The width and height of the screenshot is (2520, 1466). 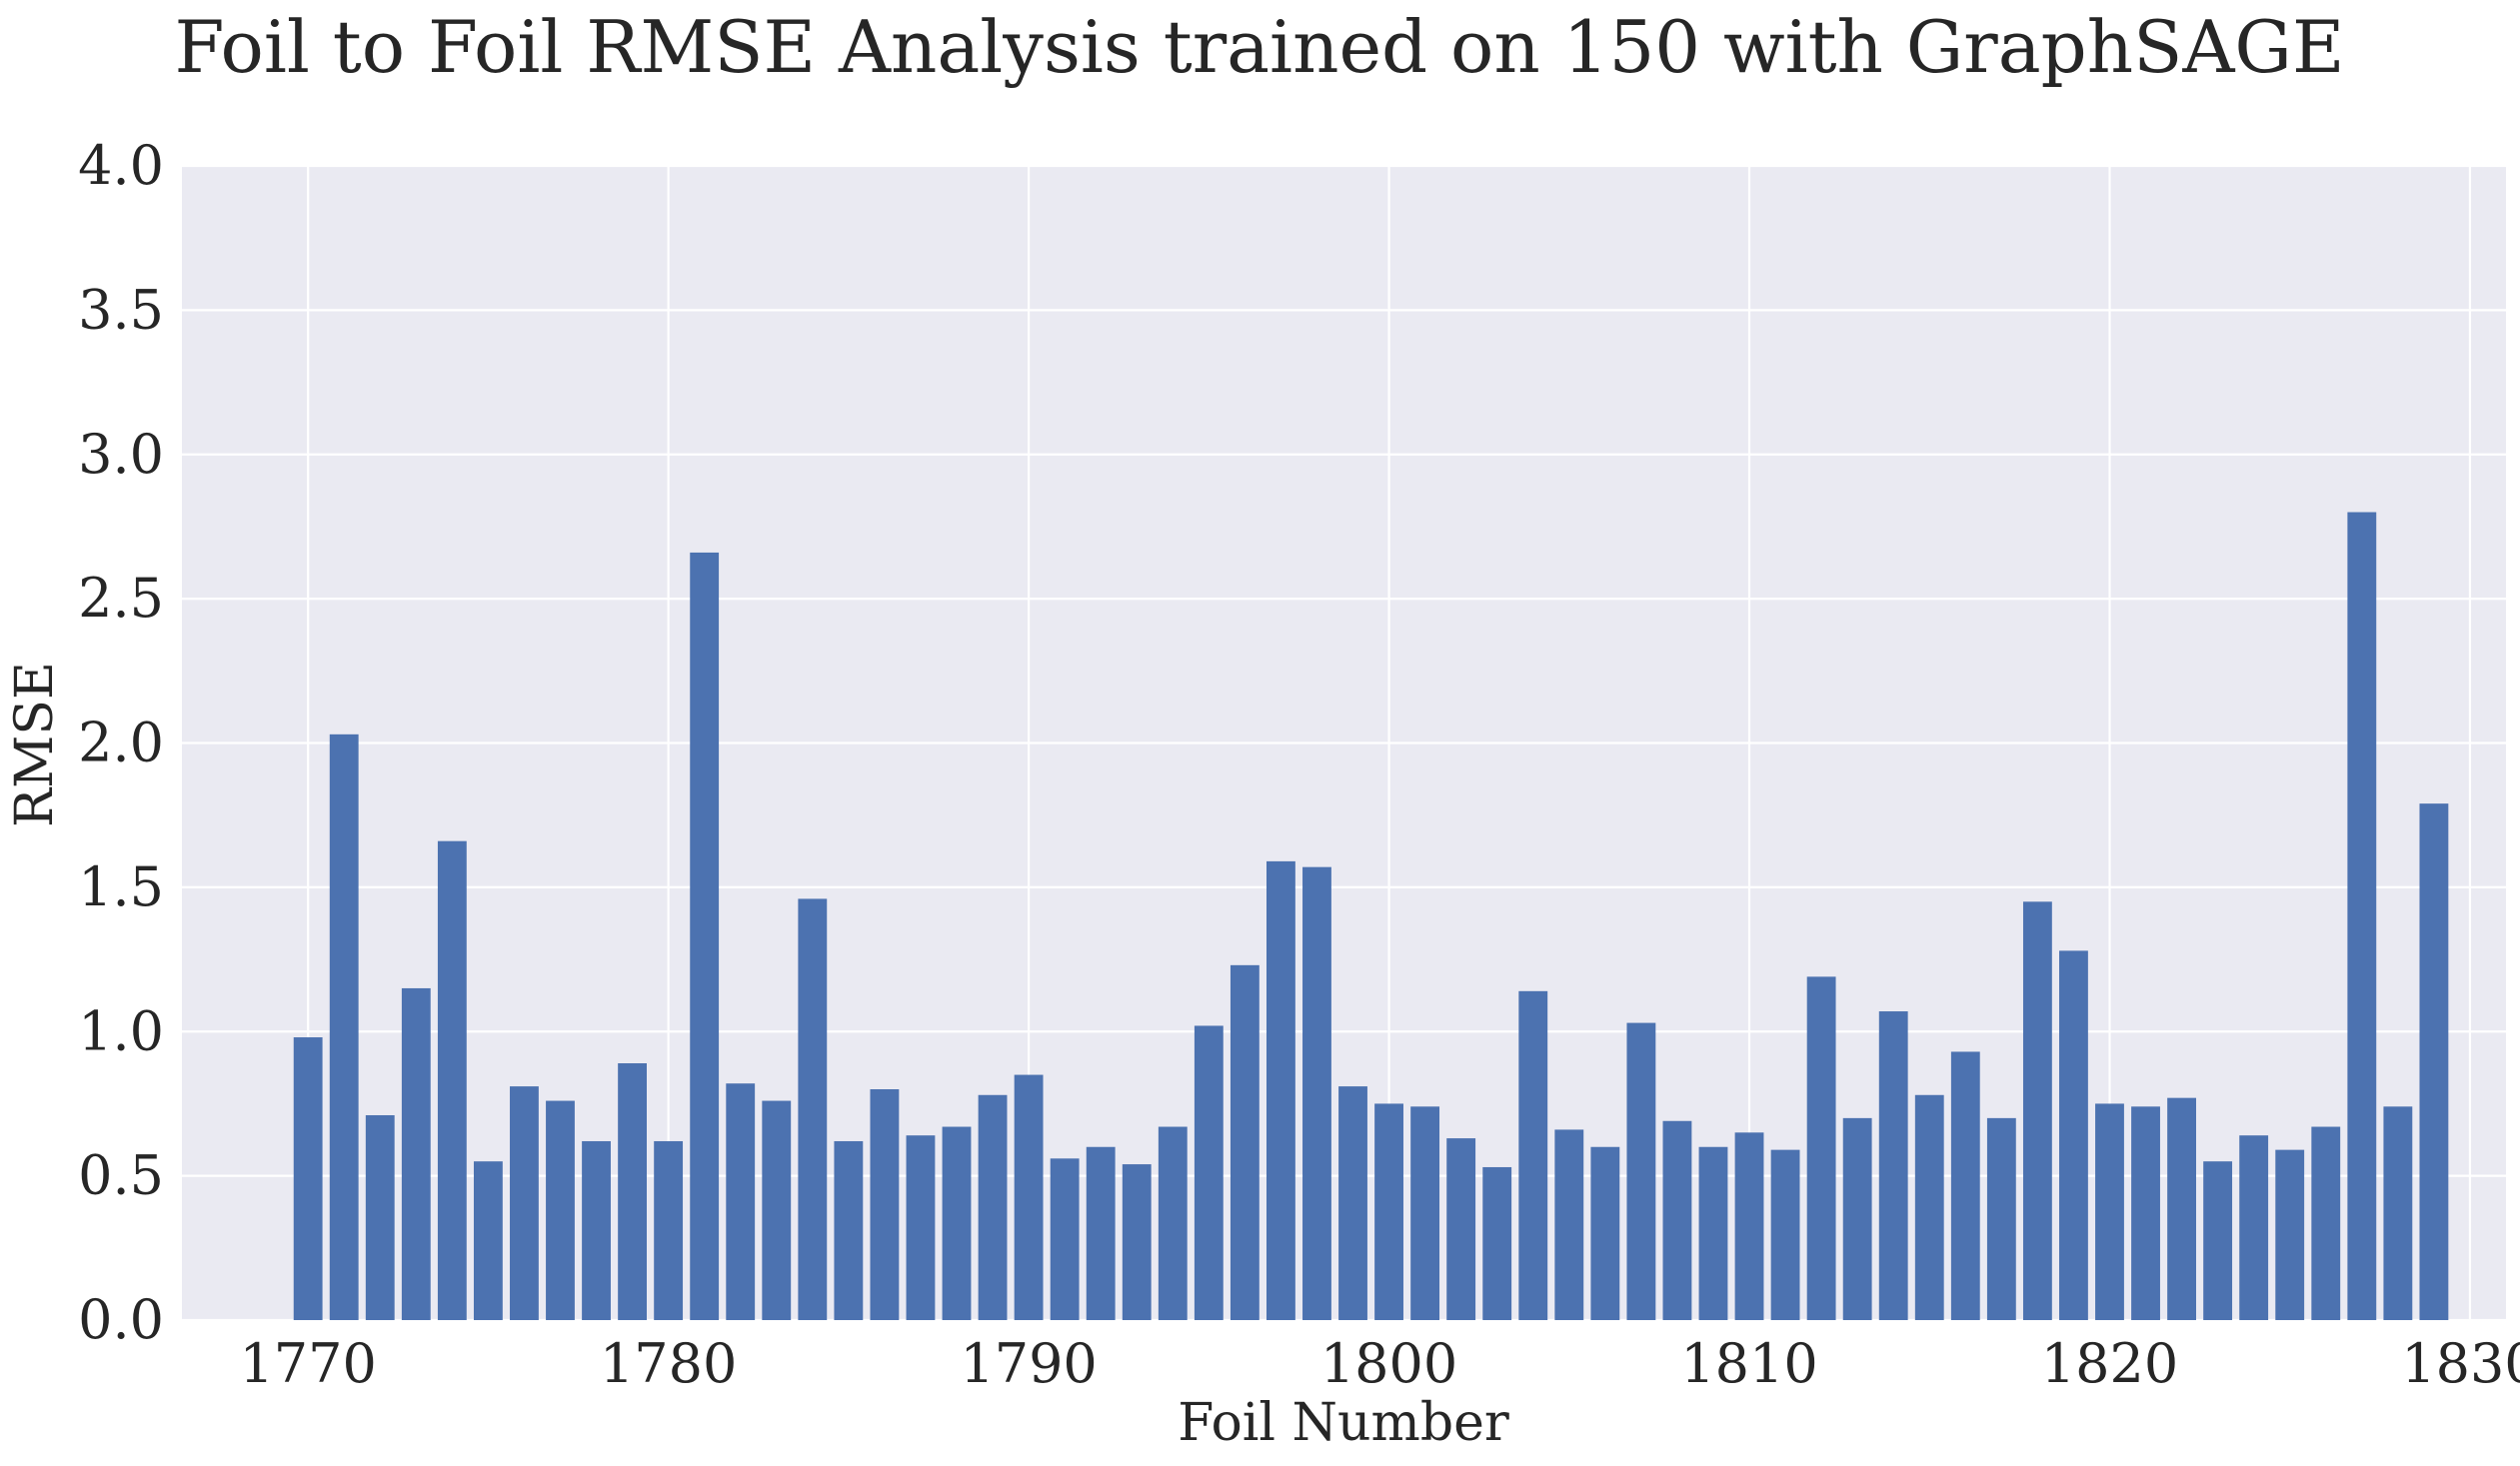 I want to click on x-tick-label: 1790, so click(x=1028, y=1363).